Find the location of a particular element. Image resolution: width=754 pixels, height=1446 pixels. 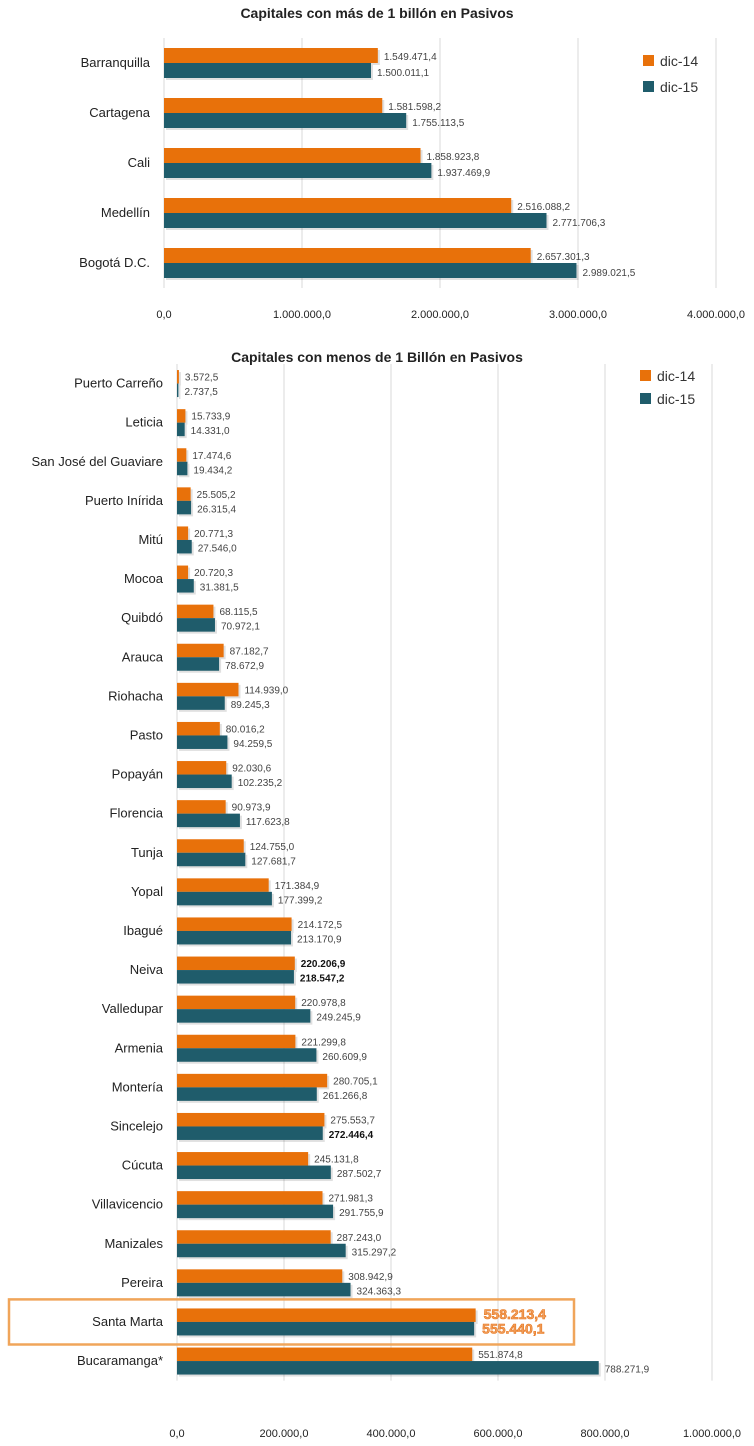

data-label-dic-15-valledupar: 249.245,9 is located at coordinates (338, 1018).